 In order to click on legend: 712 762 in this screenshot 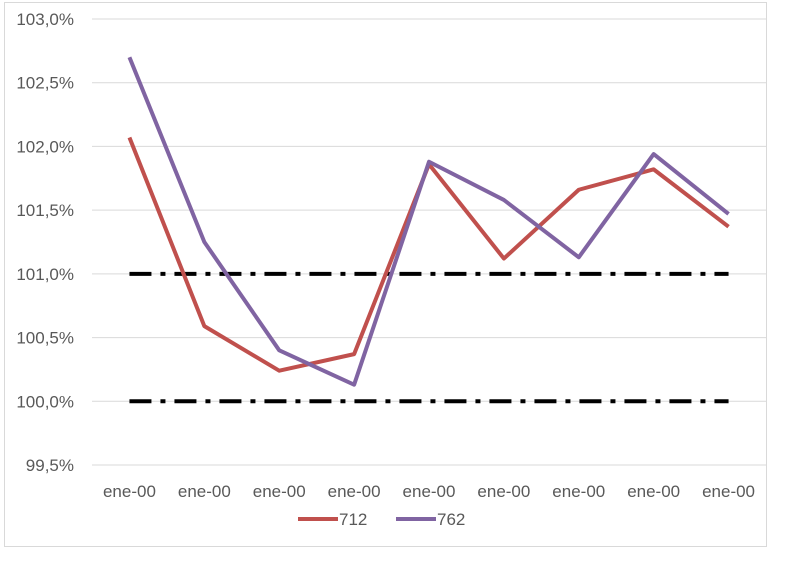, I will do `click(381, 519)`.